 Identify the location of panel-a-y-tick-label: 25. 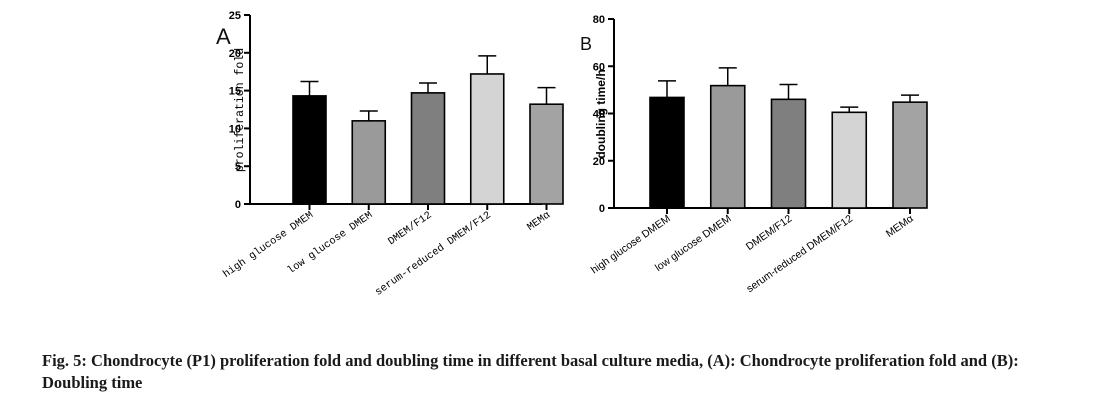
(235, 16).